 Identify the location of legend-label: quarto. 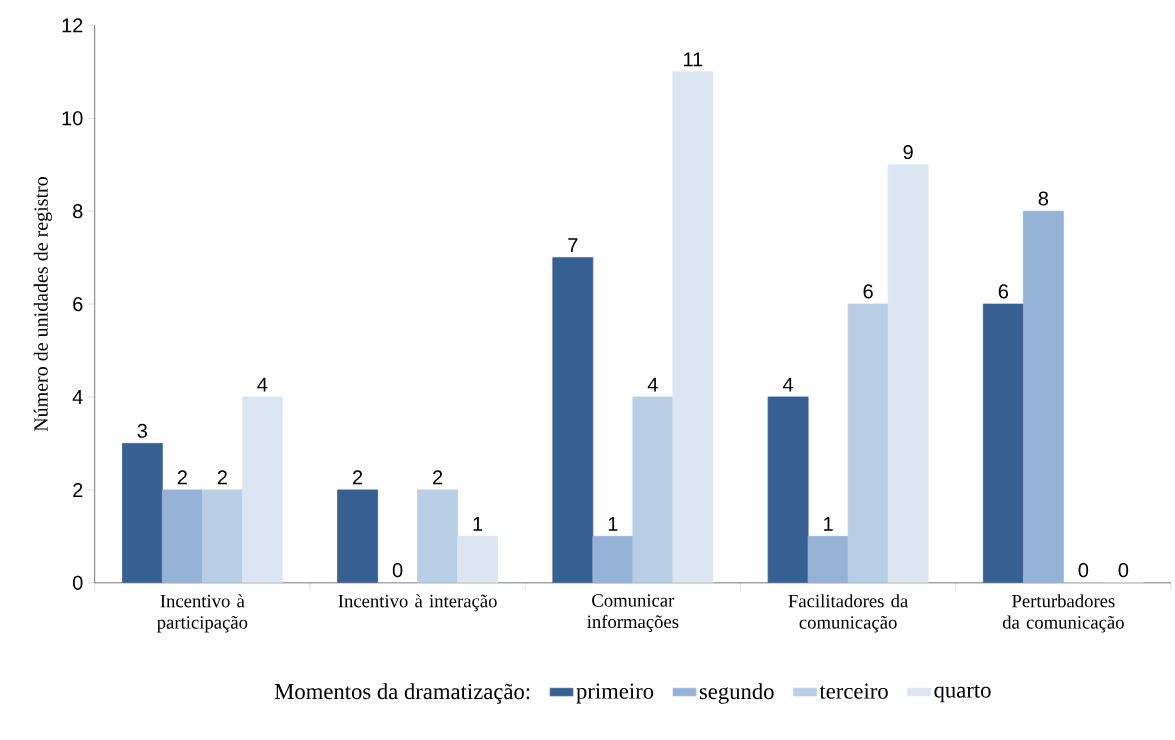
(962, 693).